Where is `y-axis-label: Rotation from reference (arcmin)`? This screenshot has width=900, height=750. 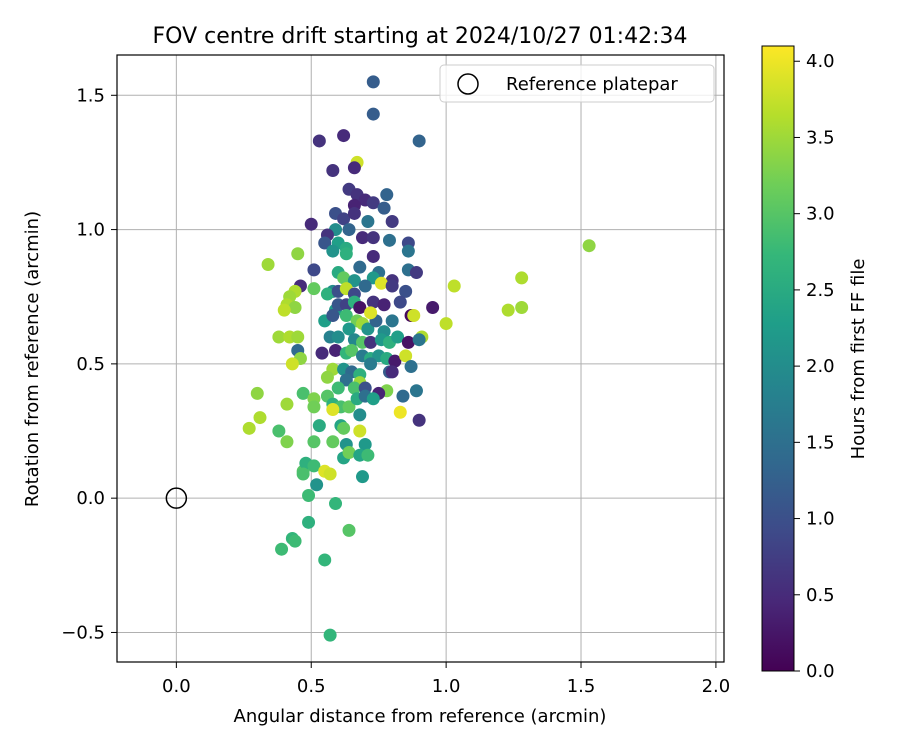 y-axis-label: Rotation from reference (arcmin) is located at coordinates (32, 359).